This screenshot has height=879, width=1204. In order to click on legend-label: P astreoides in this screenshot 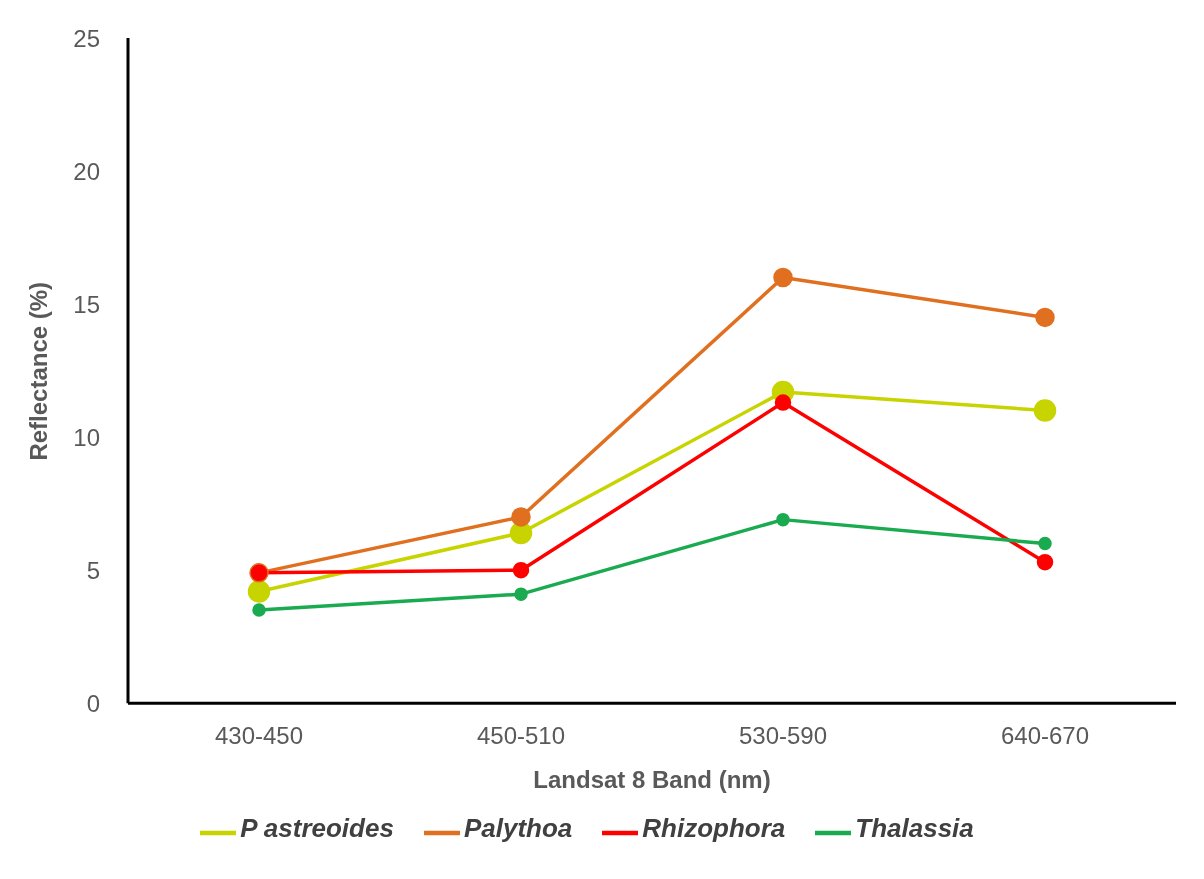, I will do `click(317, 828)`.